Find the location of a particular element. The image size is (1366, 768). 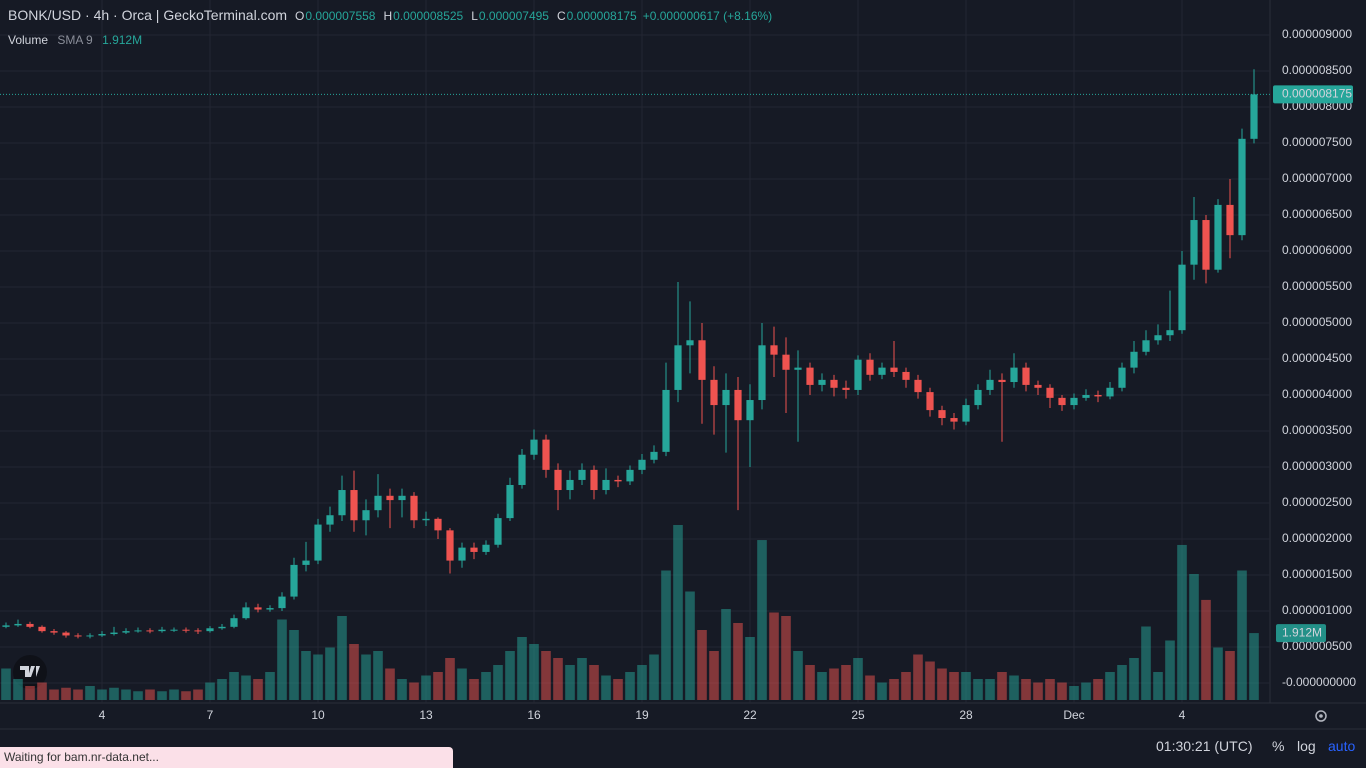

settings-icon is located at coordinates (1321, 716).